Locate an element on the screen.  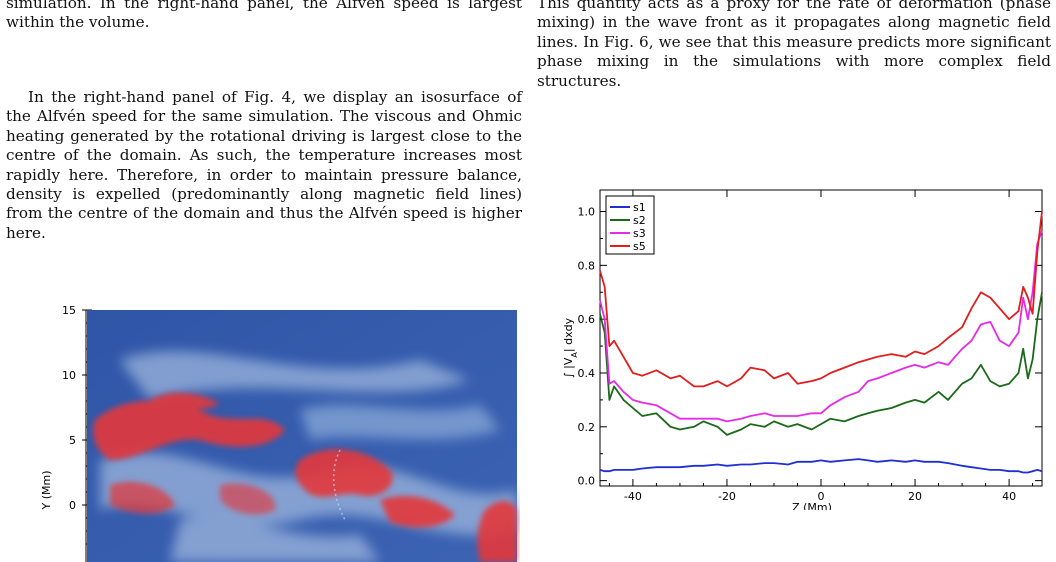
chart-ylabel: ∫ |VA| dxdy is located at coordinates (570, 347).